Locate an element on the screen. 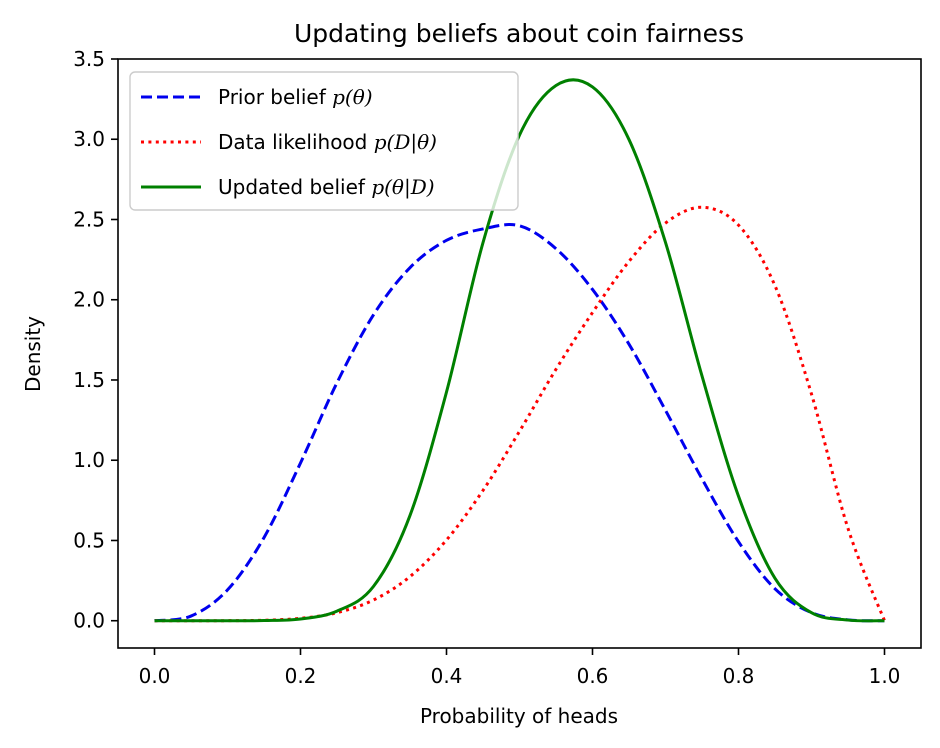 This screenshot has width=940, height=748. y-tick-label: 1.0 is located at coordinates (89, 460).